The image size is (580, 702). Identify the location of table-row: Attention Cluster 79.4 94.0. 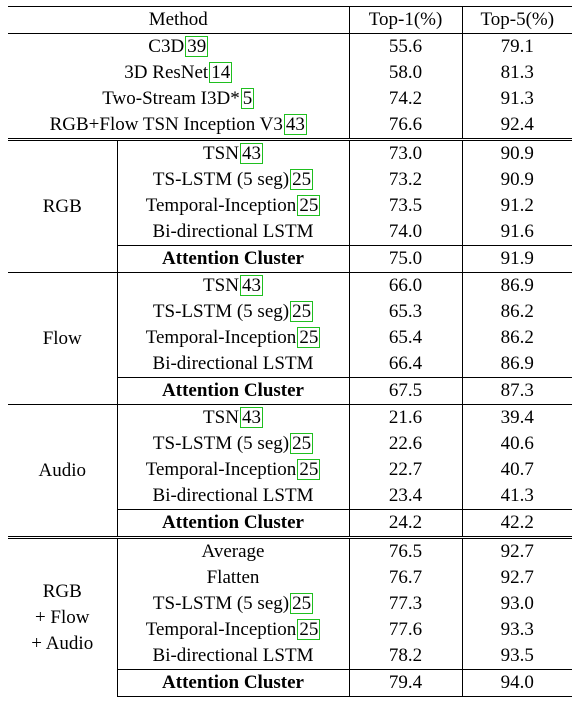
(290, 683).